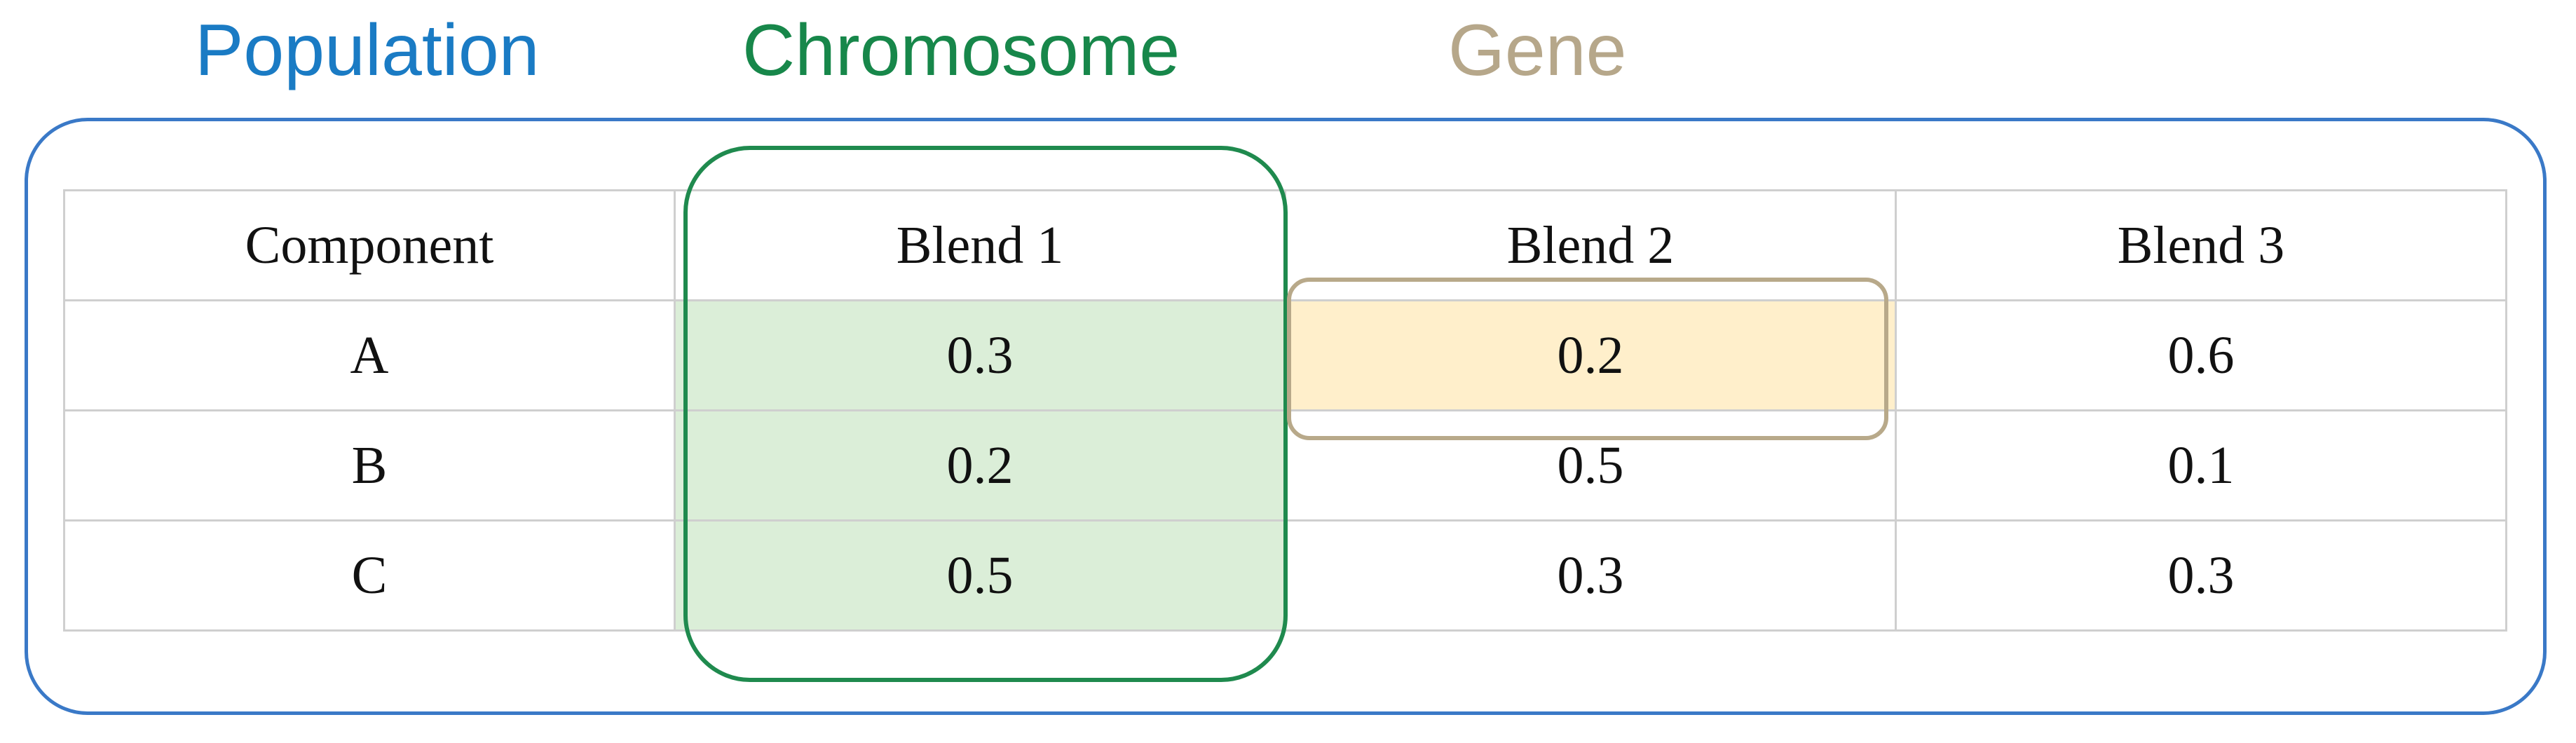  Describe the element at coordinates (1538, 50) in the screenshot. I see `gene-label: Gene` at that location.